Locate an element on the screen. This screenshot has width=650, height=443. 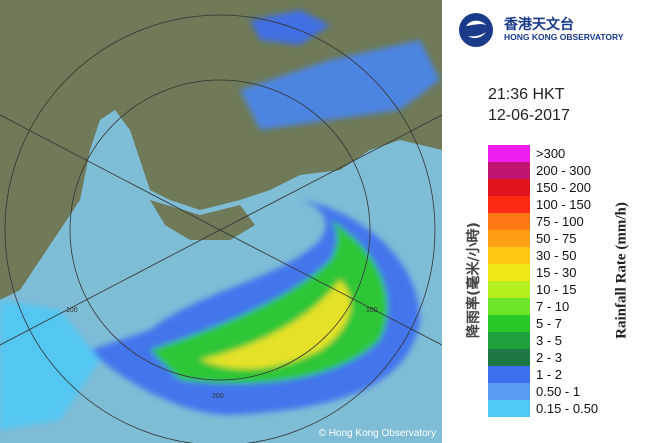
logo: 香港天文台 HONG KONG OBSERVATORY is located at coordinates (545, 30).